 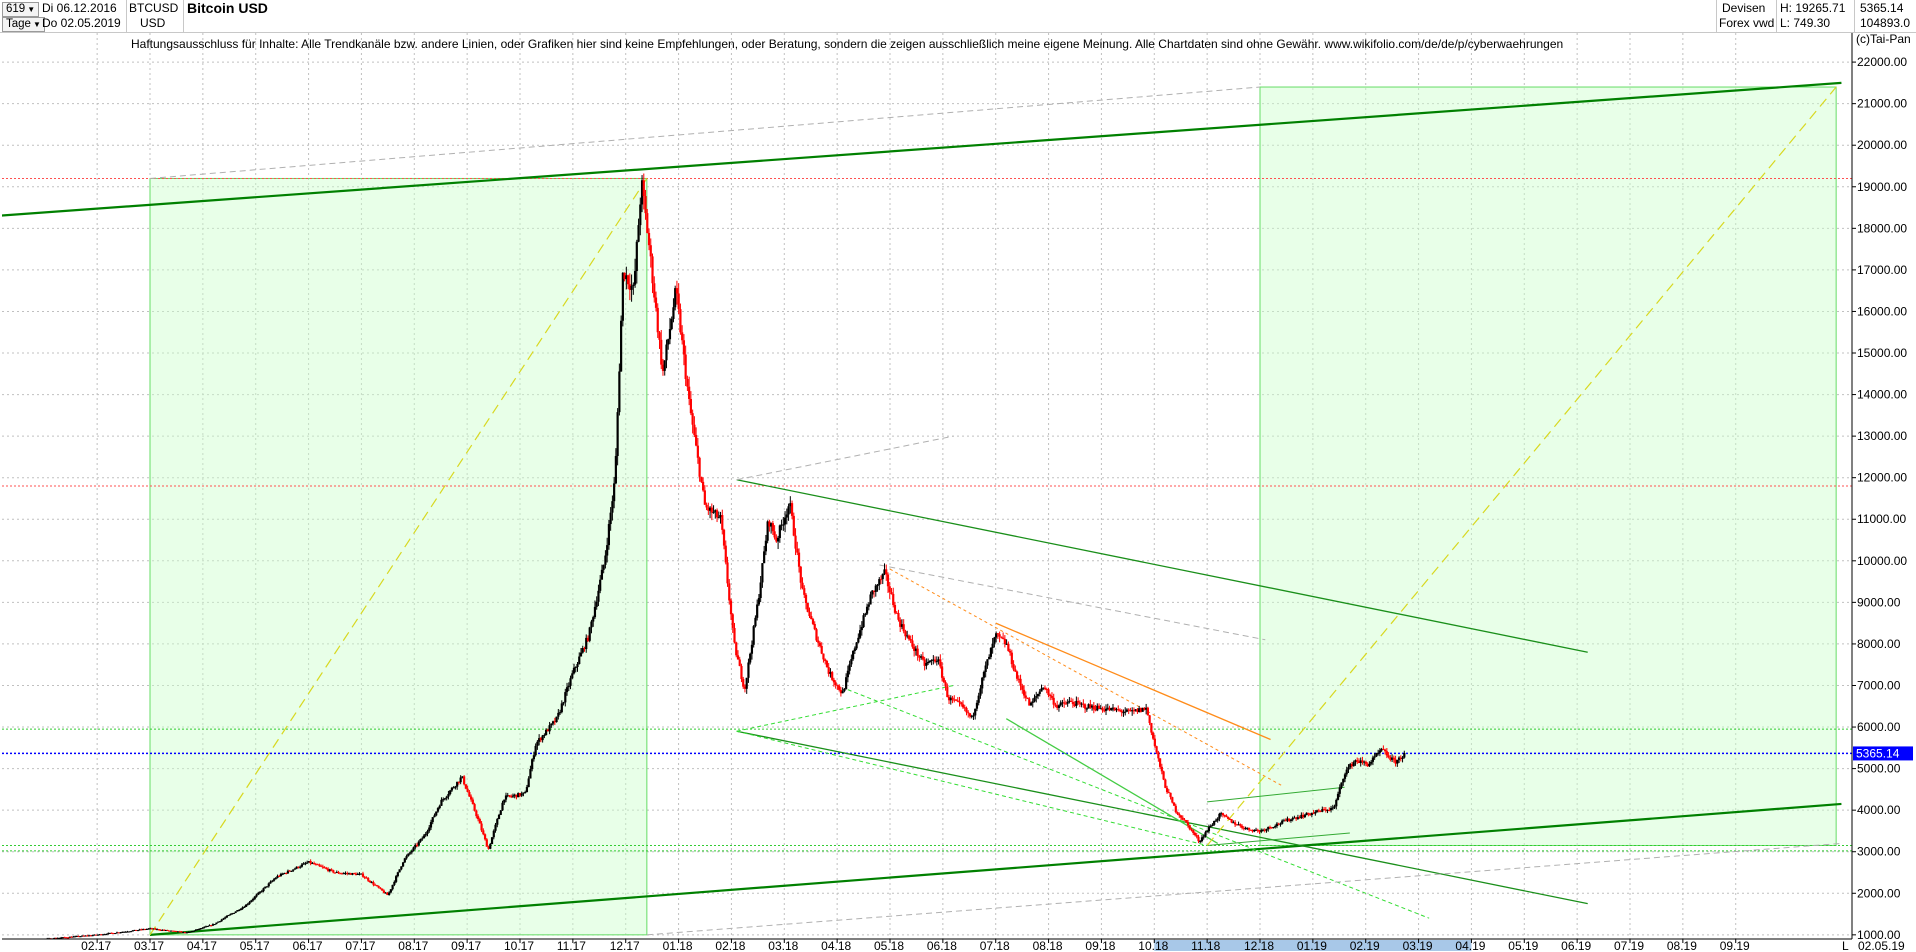 I want to click on period-select: 619 ▼, so click(x=21, y=9).